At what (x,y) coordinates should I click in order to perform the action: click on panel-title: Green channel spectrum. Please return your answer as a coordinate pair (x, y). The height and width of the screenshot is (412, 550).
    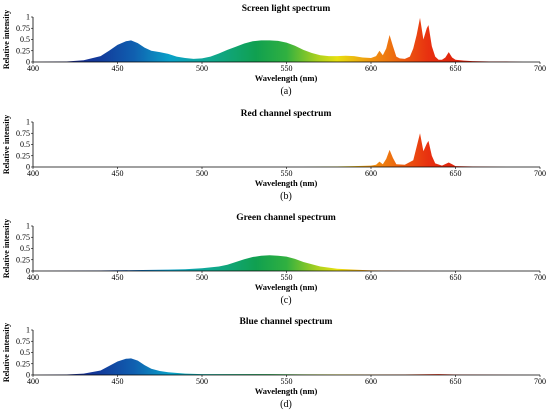
    Looking at the image, I should click on (286, 218).